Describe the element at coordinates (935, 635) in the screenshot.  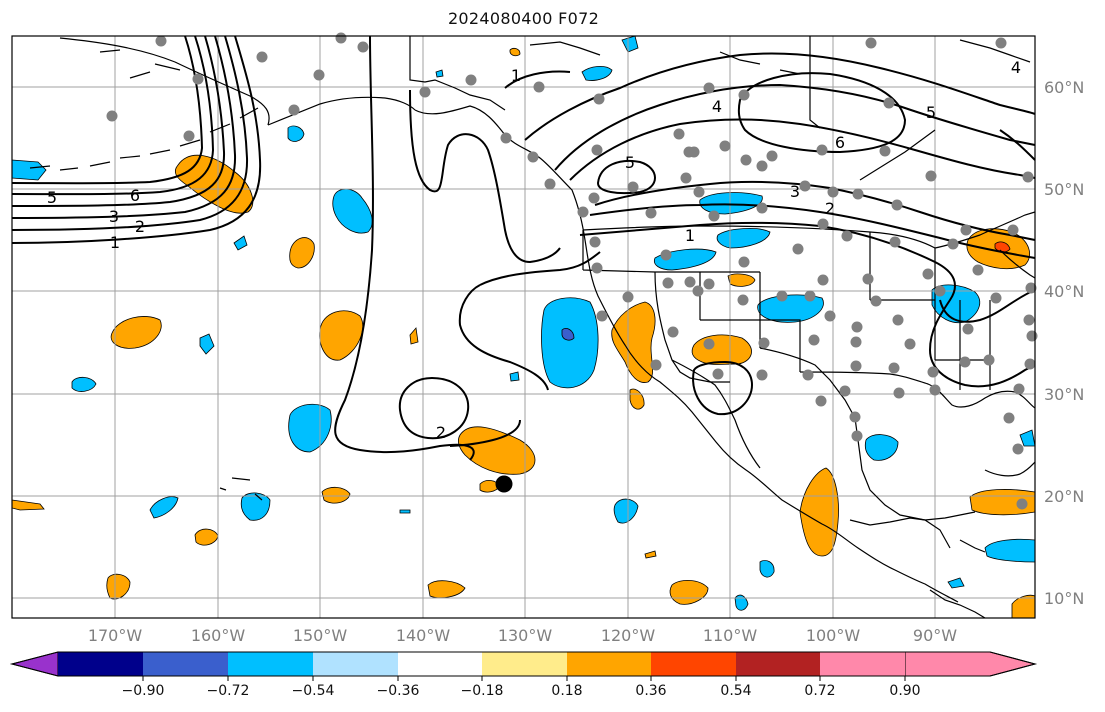
I see `lon-label: 90°W` at that location.